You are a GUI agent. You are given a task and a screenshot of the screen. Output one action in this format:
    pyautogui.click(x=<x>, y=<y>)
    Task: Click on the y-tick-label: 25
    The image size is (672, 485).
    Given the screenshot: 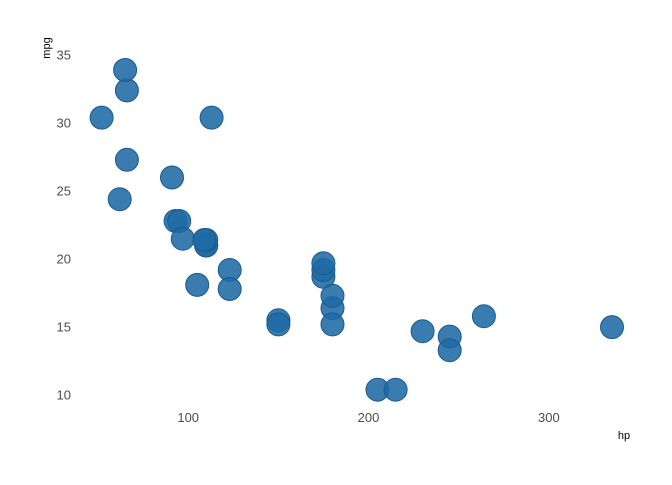 What is the action you would take?
    pyautogui.click(x=64, y=191)
    